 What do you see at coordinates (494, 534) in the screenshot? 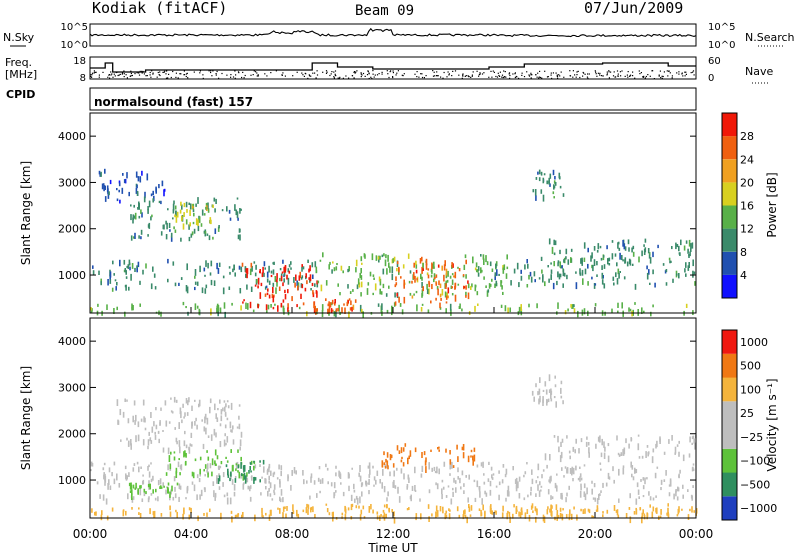
I see `x-tick-label: 16:00` at bounding box center [494, 534].